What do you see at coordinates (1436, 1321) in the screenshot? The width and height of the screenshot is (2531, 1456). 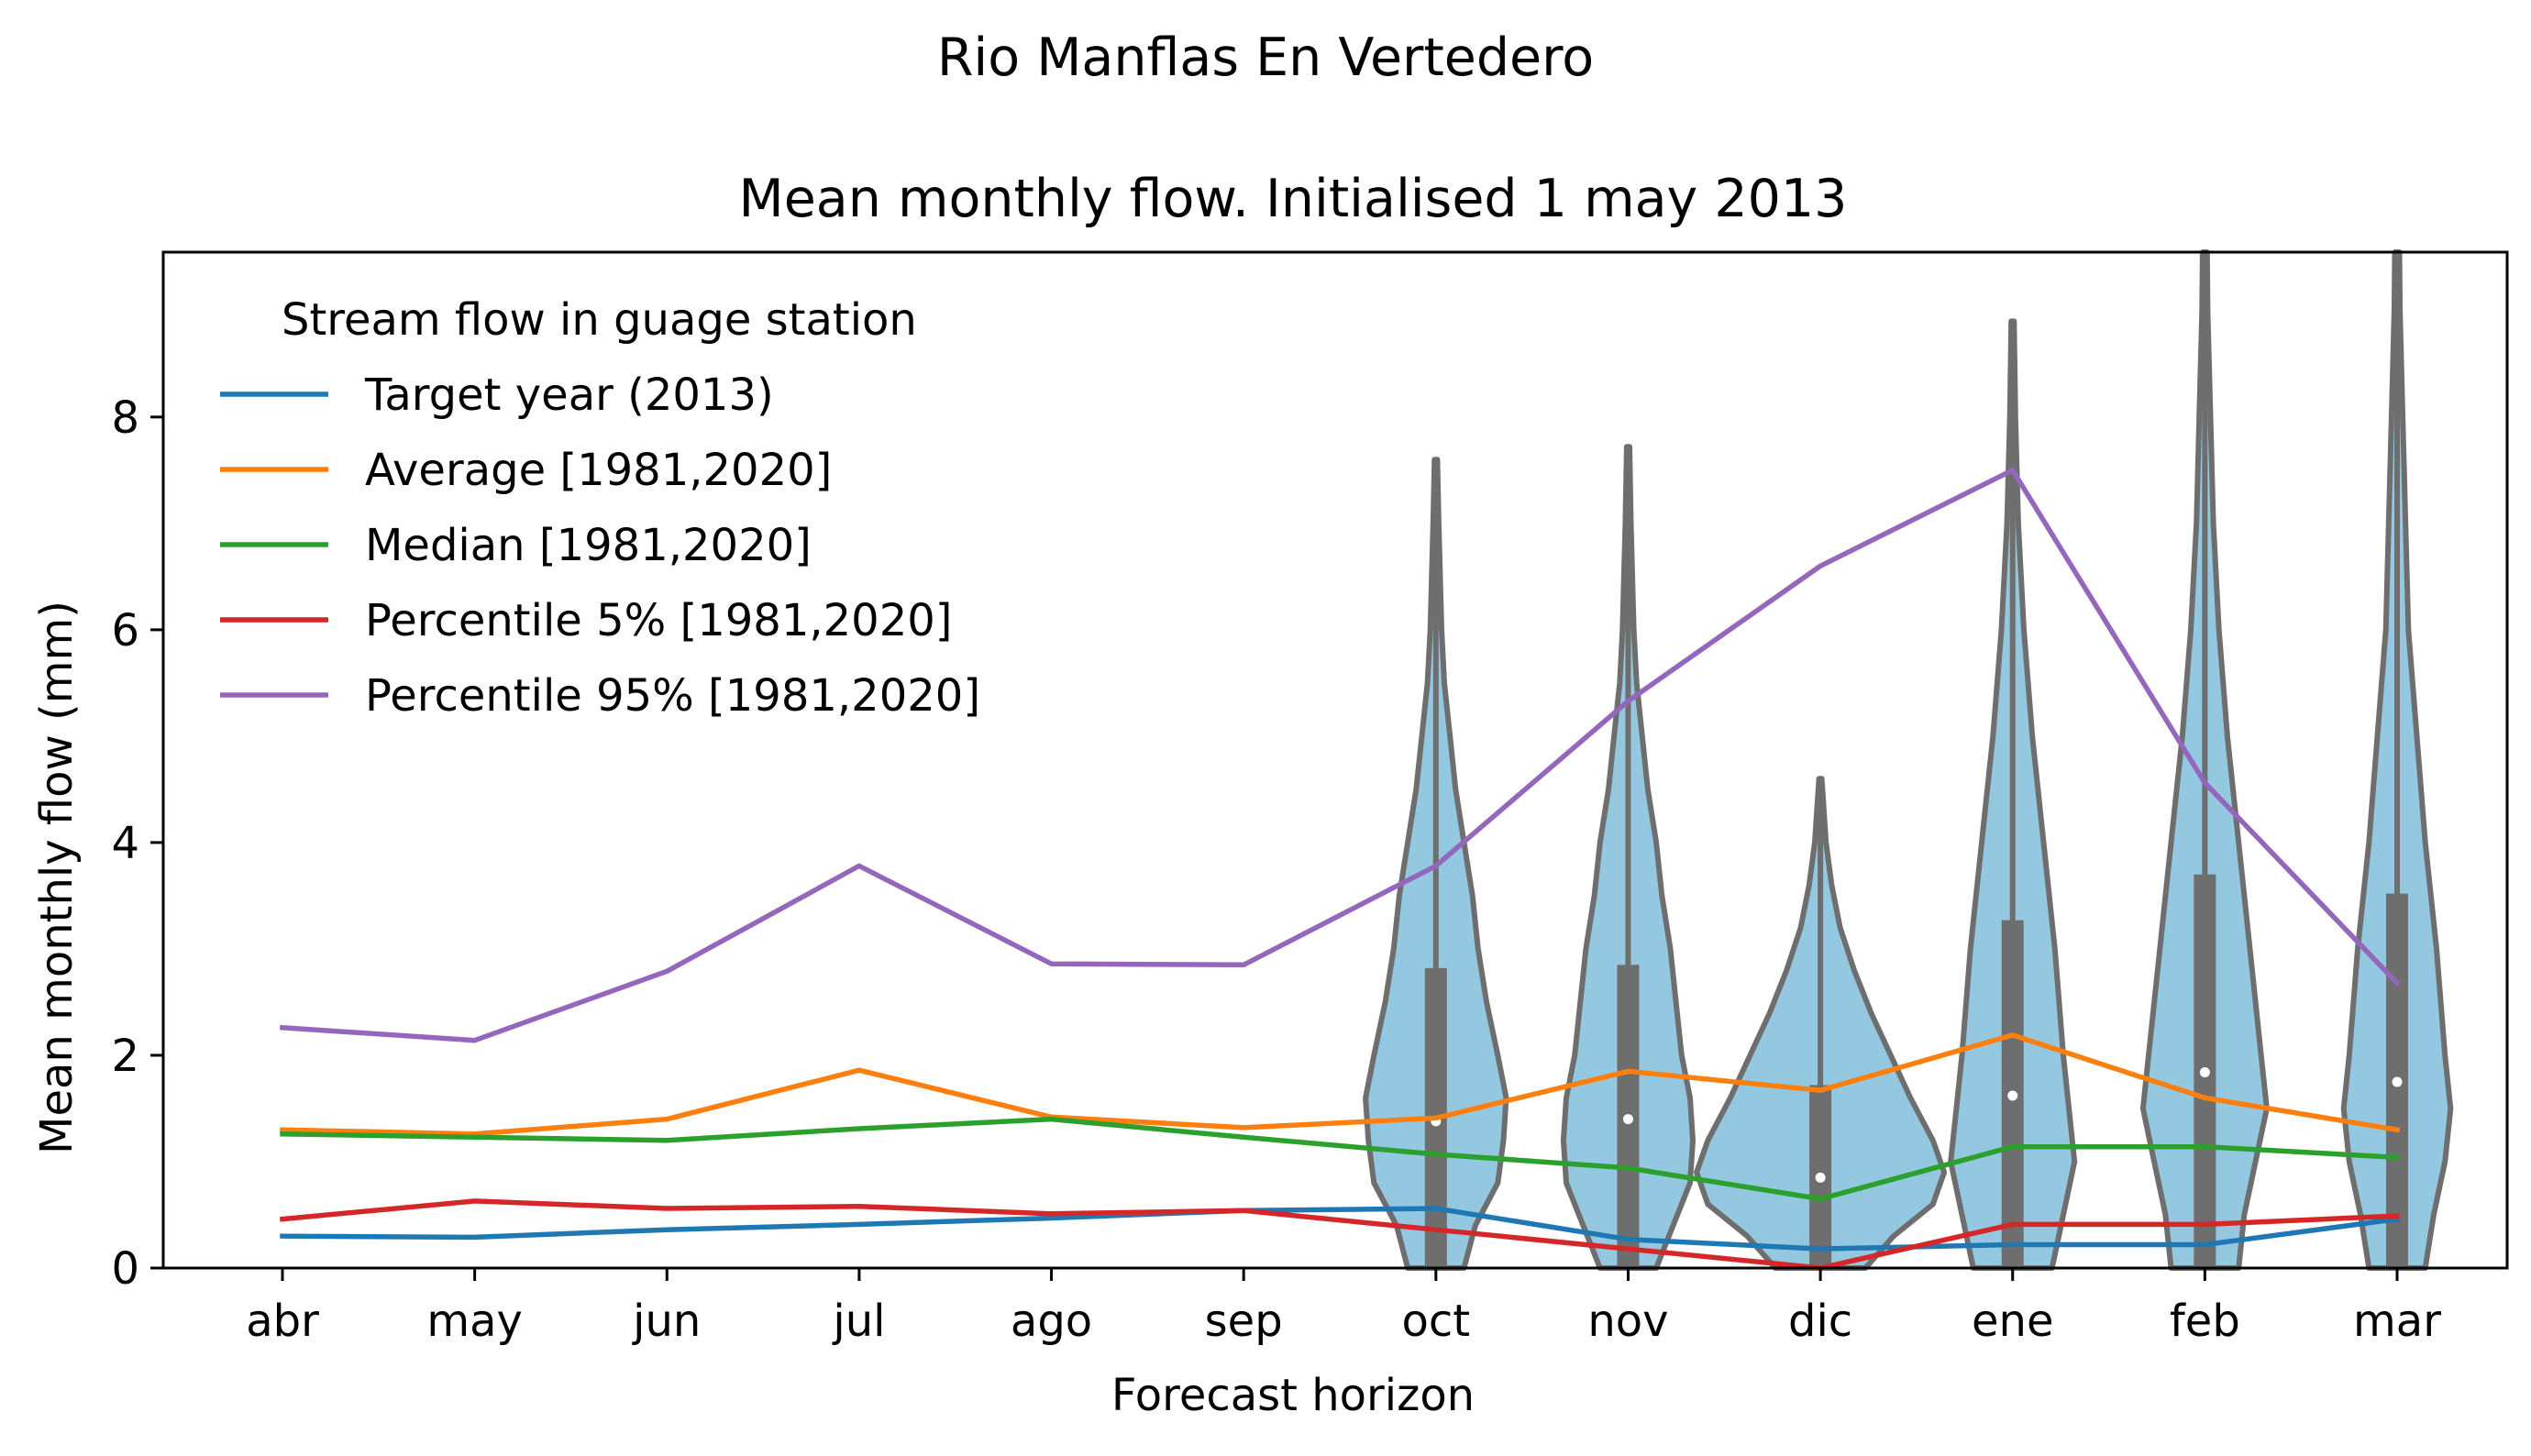 I see `x-tick-label-oct: oct` at bounding box center [1436, 1321].